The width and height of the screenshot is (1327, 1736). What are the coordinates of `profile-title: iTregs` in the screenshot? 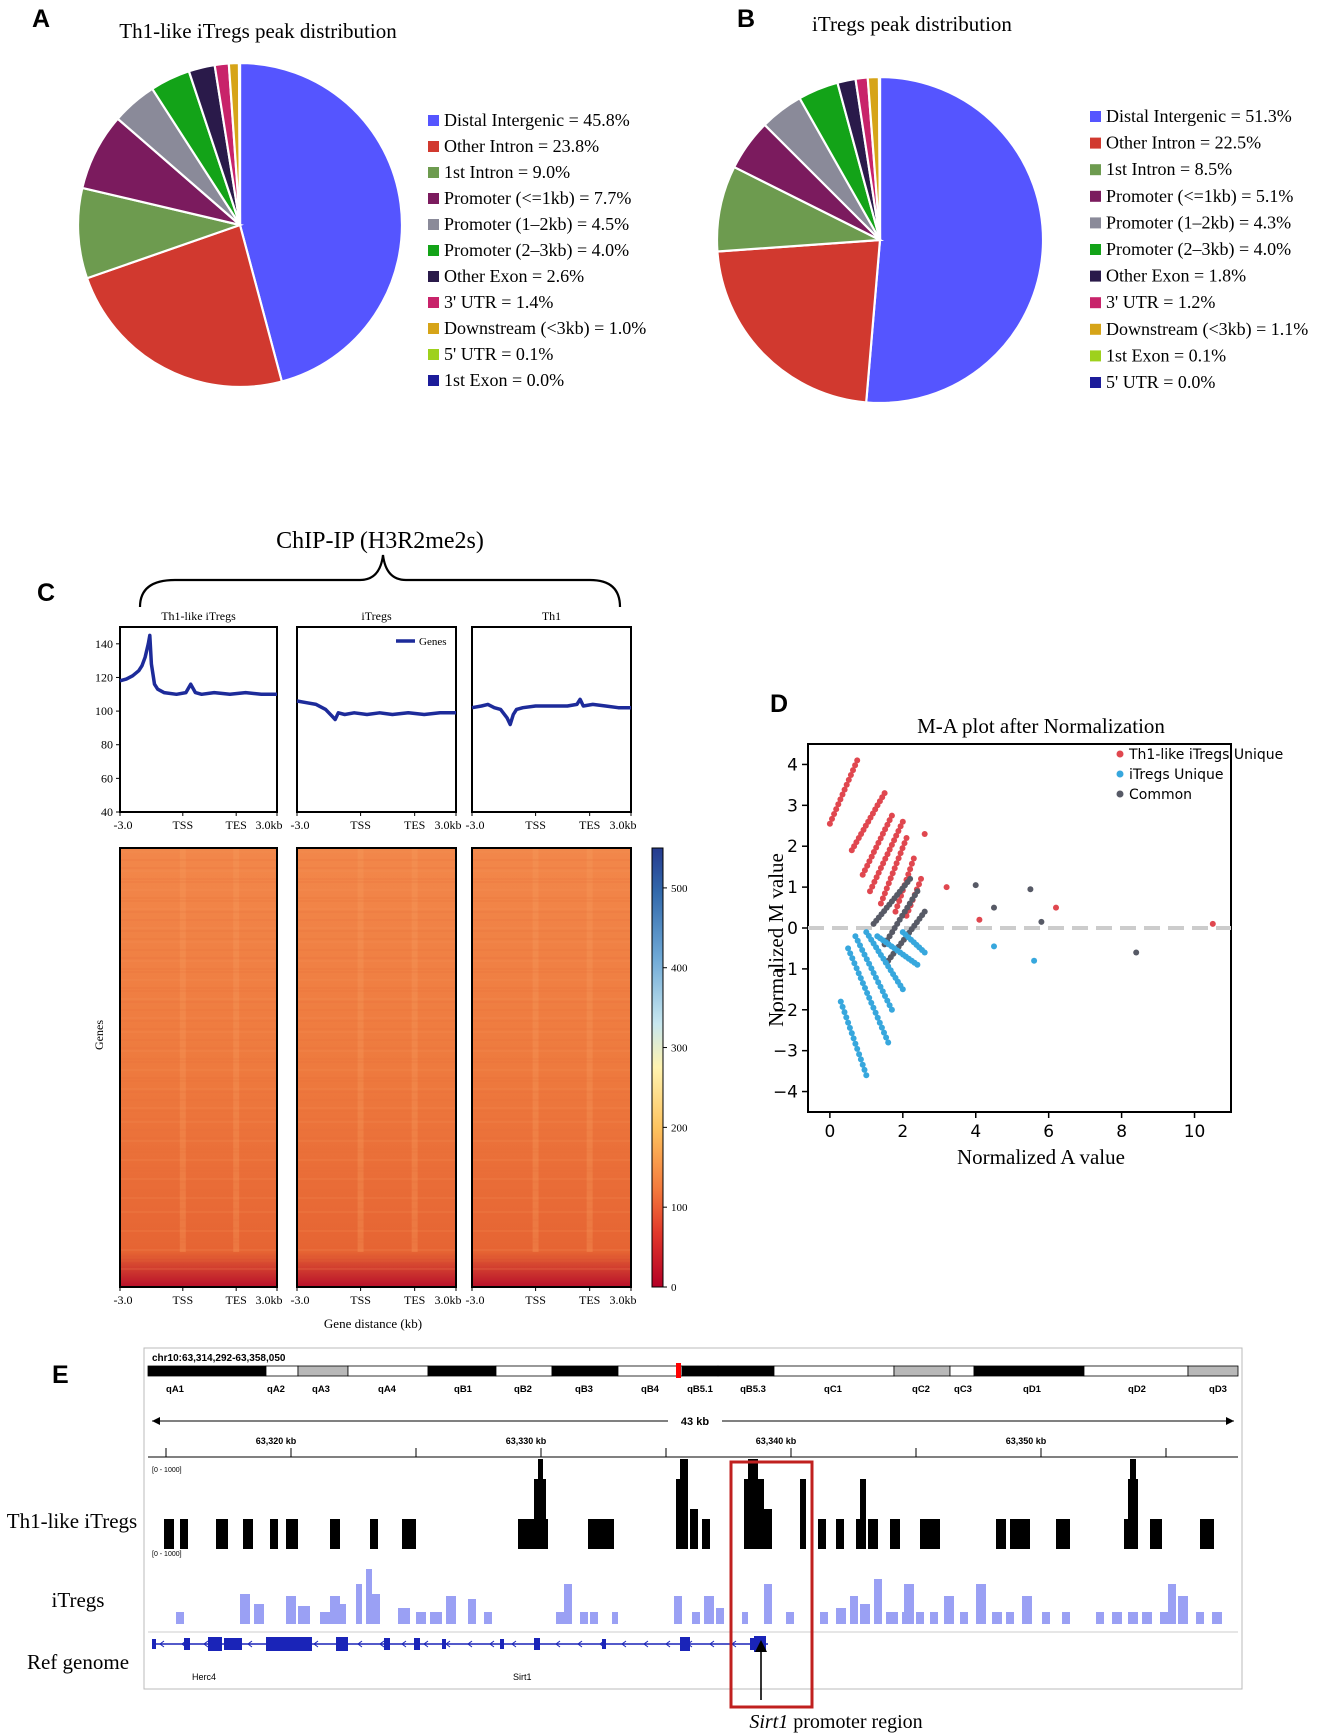 It's located at (376, 616).